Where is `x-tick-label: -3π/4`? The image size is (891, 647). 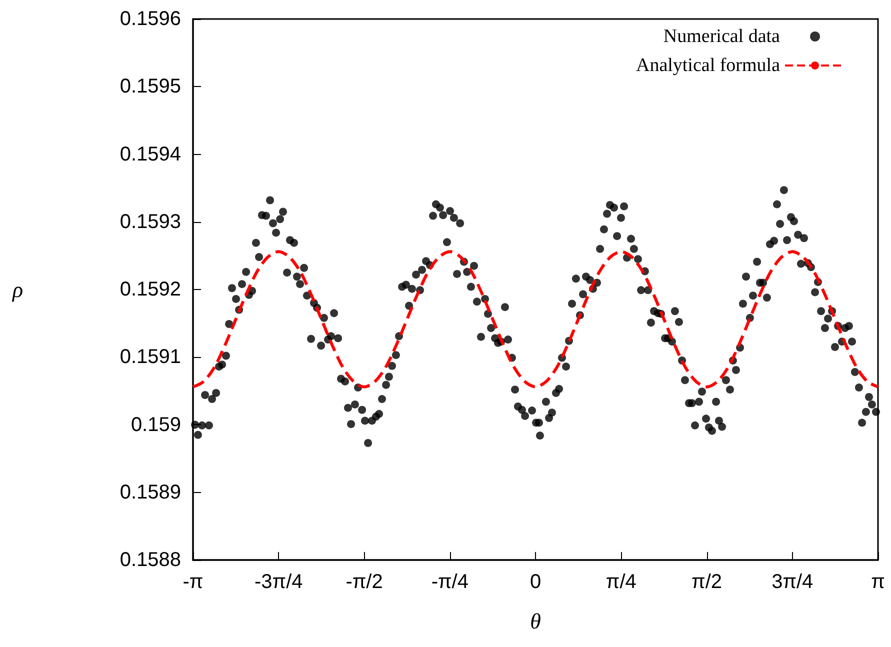 x-tick-label: -3π/4 is located at coordinates (278, 582).